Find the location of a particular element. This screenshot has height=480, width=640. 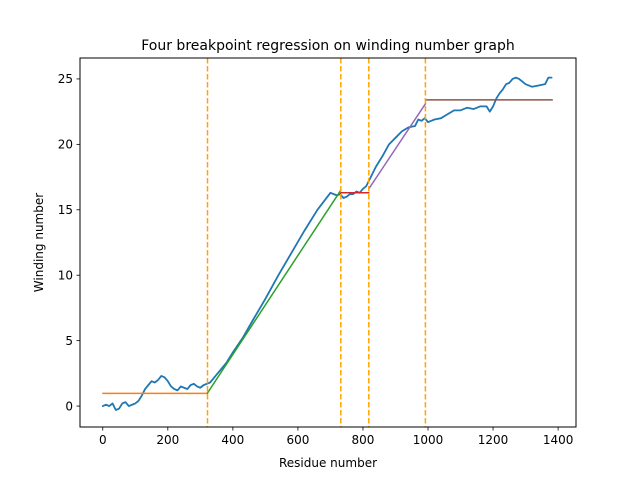

y-axis-label: Winding number is located at coordinates (39, 242).